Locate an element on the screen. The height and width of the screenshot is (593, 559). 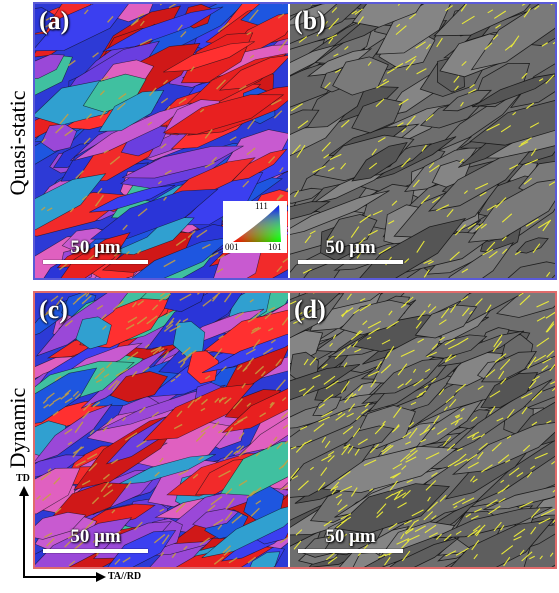
right-arrow-icon is located at coordinates (101, 577).